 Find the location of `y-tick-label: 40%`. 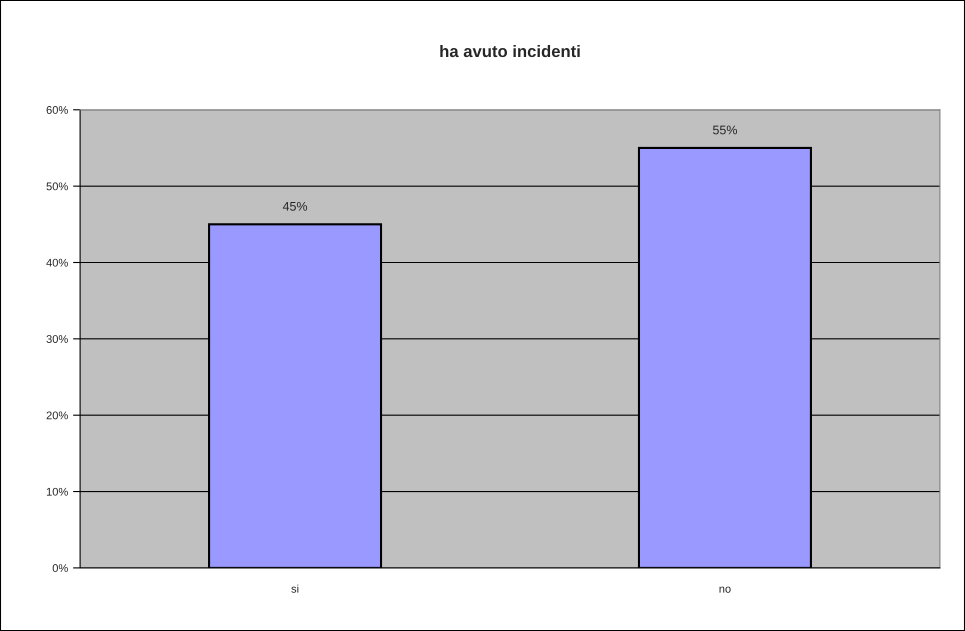

y-tick-label: 40% is located at coordinates (57, 262).